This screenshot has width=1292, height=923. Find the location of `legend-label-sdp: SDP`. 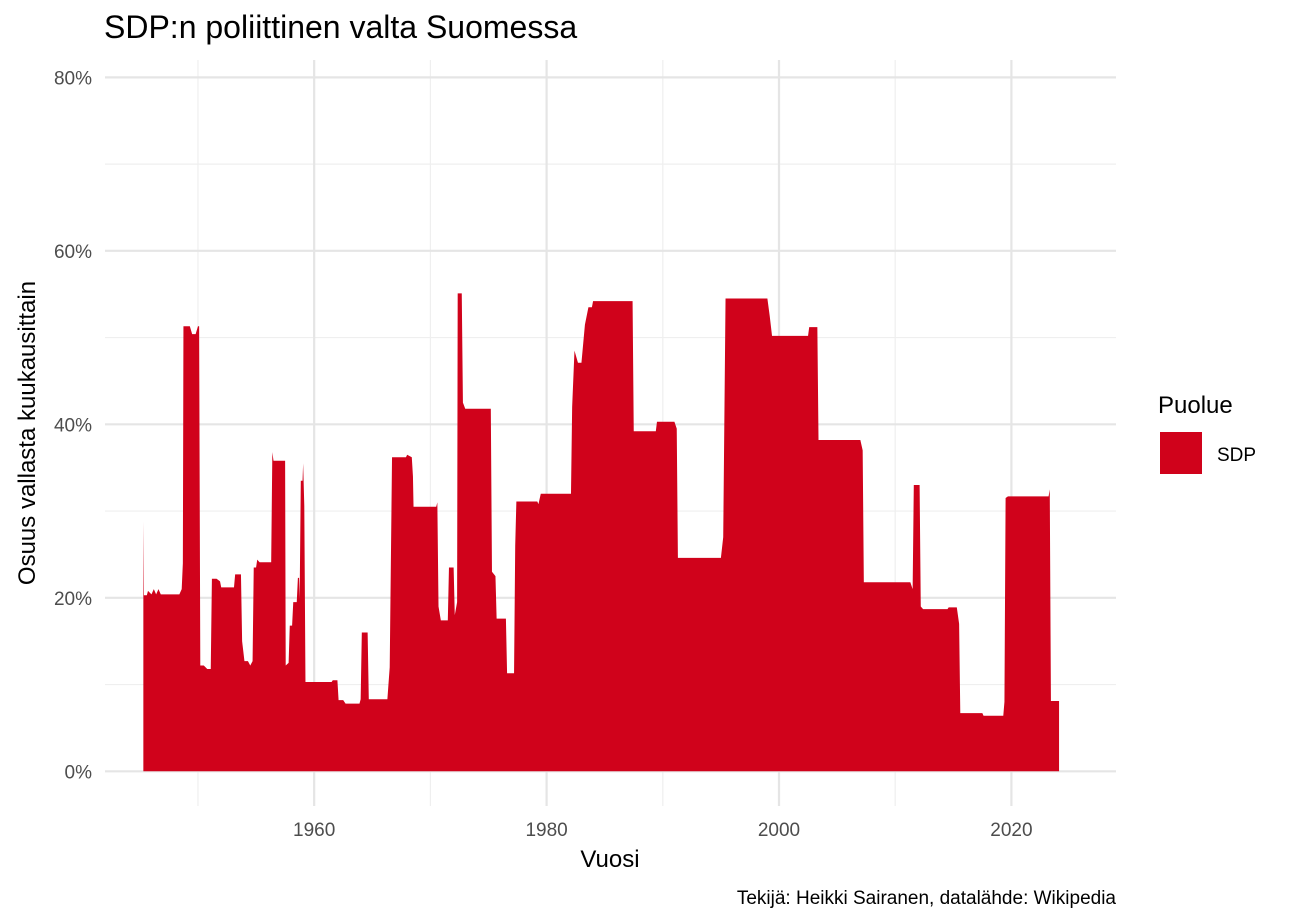

legend-label-sdp: SDP is located at coordinates (1236, 455).